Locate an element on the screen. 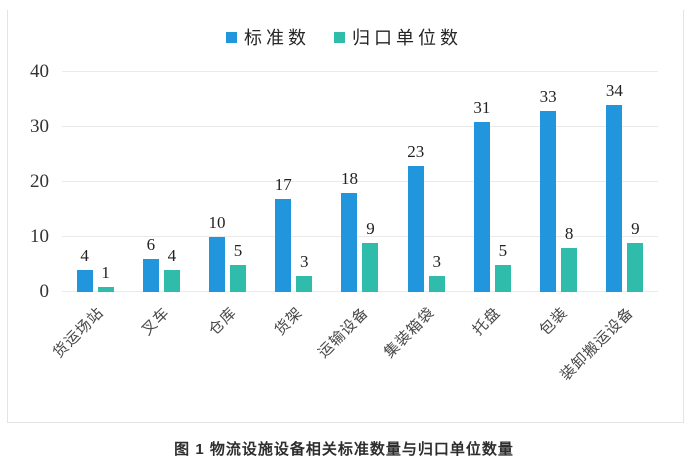 The width and height of the screenshot is (688, 472). legend-item: 标准数 is located at coordinates (268, 37).